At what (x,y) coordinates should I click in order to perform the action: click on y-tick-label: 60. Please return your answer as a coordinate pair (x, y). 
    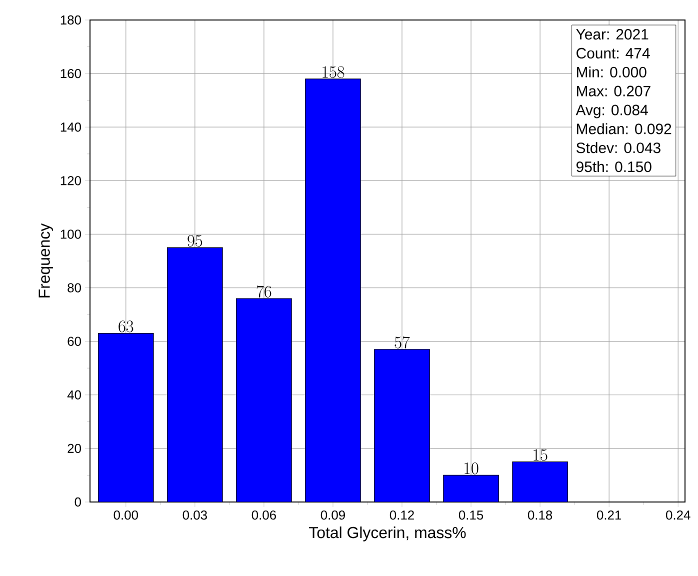
    Looking at the image, I should click on (74, 341).